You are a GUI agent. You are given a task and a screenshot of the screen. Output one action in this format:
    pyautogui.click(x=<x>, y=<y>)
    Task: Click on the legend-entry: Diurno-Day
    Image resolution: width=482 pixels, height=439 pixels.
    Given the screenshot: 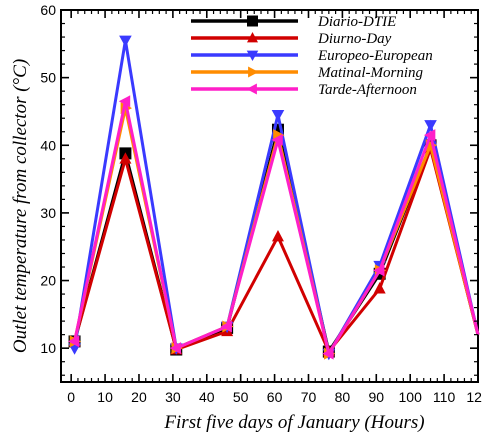 What is the action you would take?
    pyautogui.click(x=291, y=39)
    